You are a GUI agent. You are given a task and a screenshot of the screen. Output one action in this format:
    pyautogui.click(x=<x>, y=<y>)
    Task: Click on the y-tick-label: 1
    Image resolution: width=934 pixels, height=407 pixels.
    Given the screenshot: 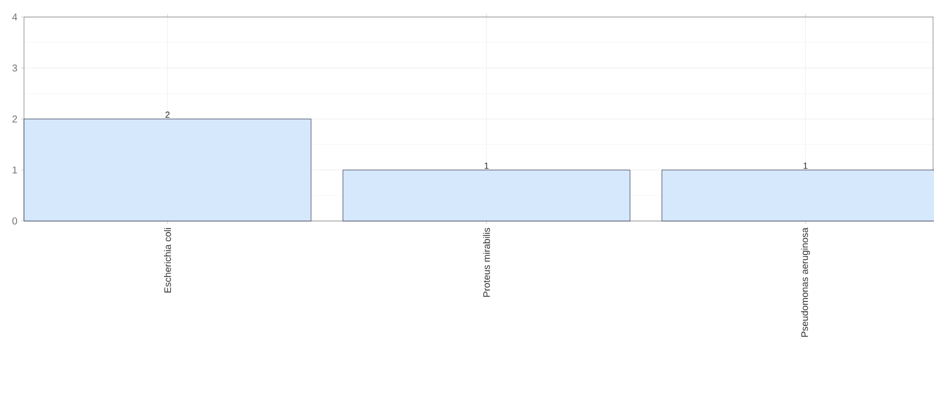 What is the action you would take?
    pyautogui.click(x=15, y=170)
    